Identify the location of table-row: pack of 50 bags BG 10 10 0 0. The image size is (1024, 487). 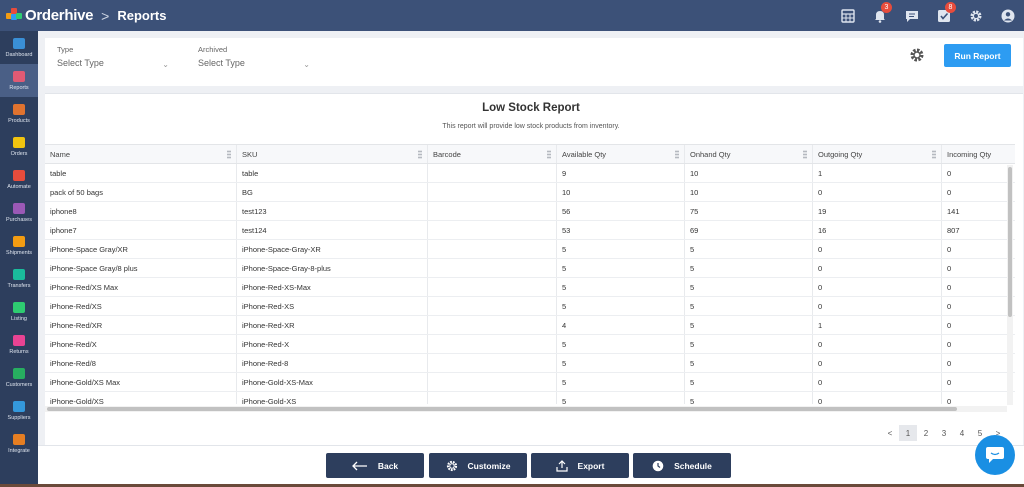
(530, 192).